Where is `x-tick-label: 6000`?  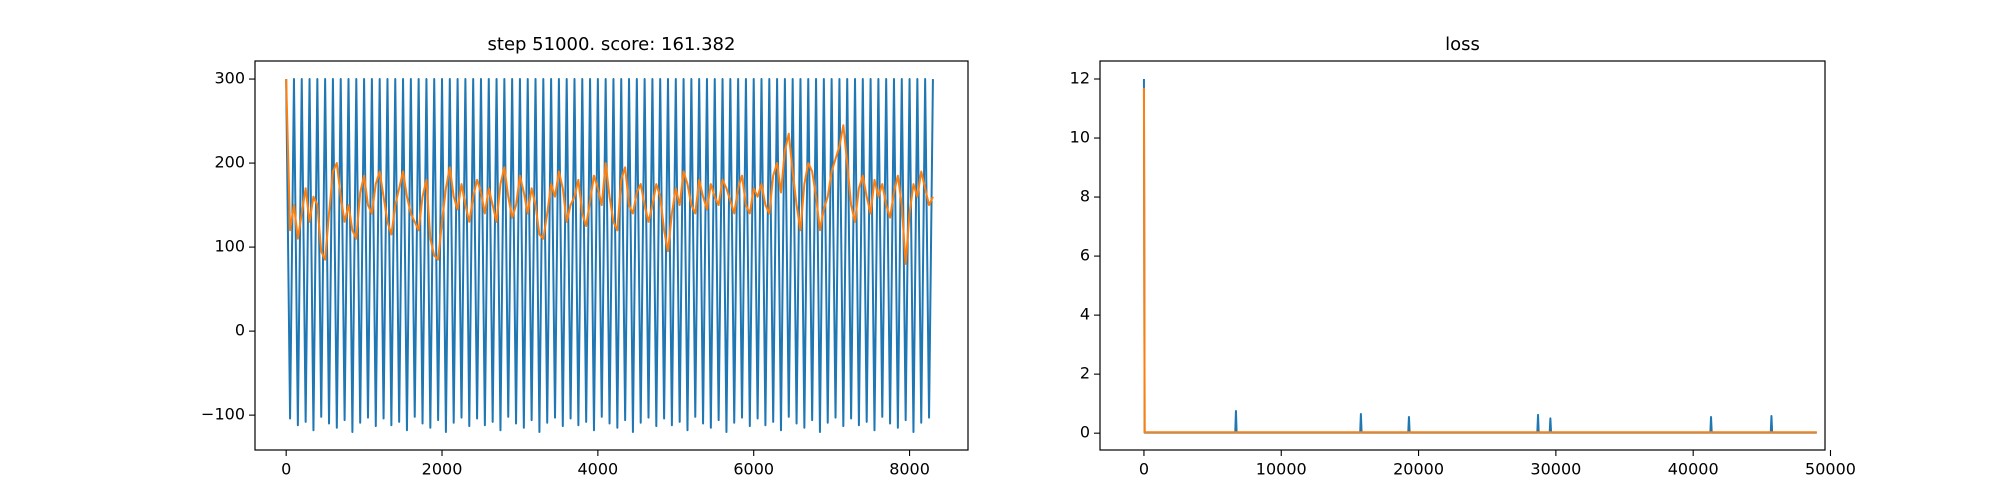 x-tick-label: 6000 is located at coordinates (753, 469).